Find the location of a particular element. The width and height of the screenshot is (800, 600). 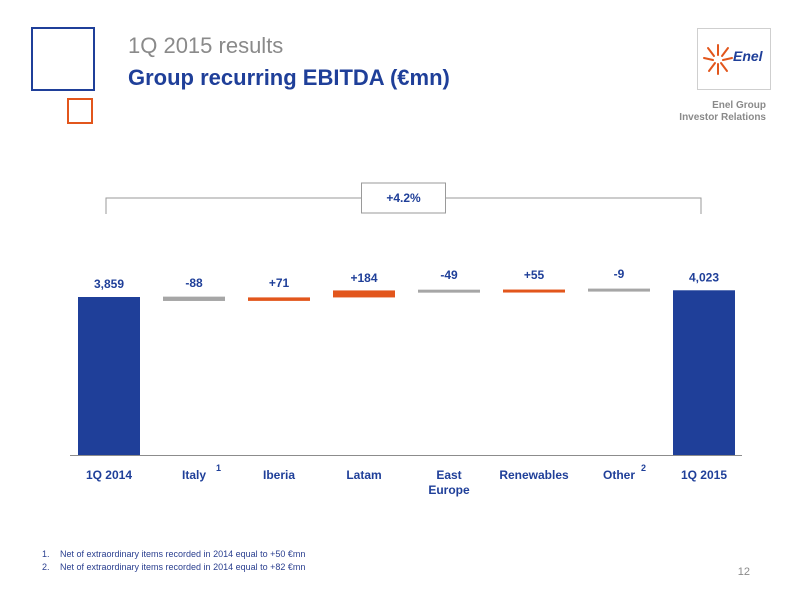

category-label: 1Q 2015 is located at coordinates (704, 475).